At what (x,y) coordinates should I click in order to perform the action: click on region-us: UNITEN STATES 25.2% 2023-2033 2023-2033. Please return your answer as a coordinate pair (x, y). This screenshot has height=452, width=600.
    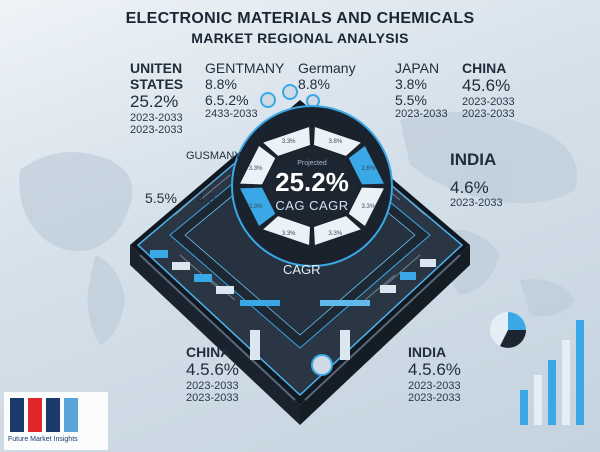
    Looking at the image, I should click on (156, 98).